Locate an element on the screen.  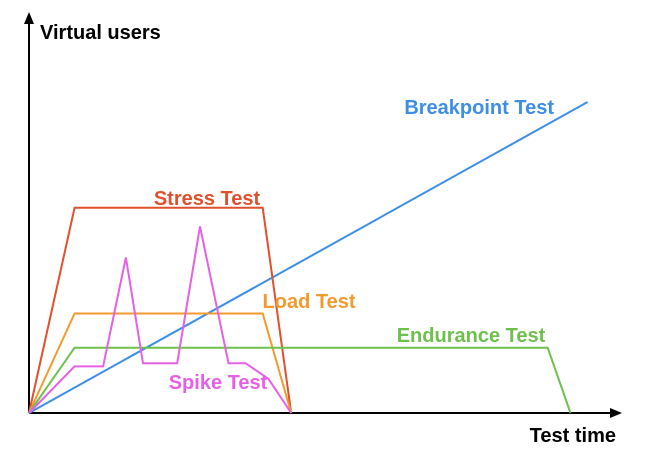
x-axis-arrow-icon is located at coordinates (616, 413).